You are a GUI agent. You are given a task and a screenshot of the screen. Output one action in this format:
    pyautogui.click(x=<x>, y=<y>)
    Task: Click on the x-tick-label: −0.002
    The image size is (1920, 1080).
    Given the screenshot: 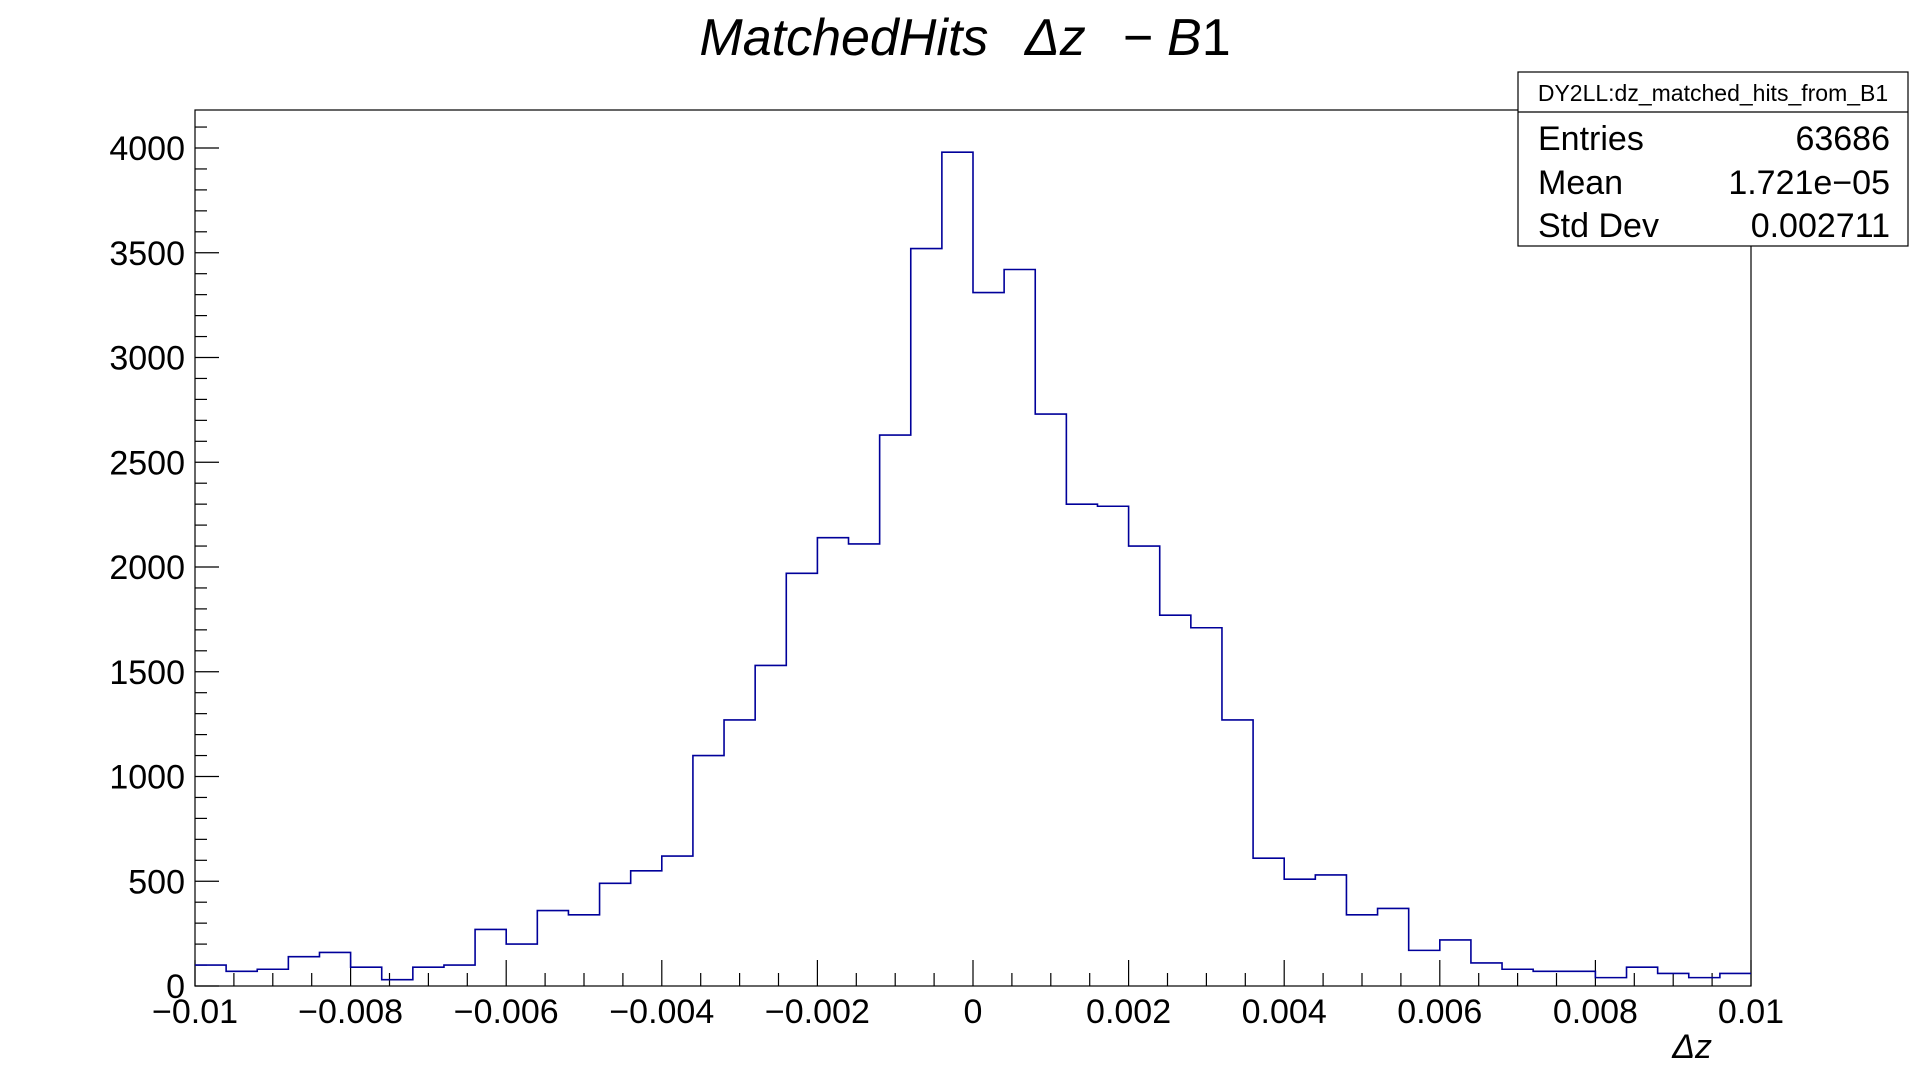 What is the action you would take?
    pyautogui.click(x=817, y=1012)
    